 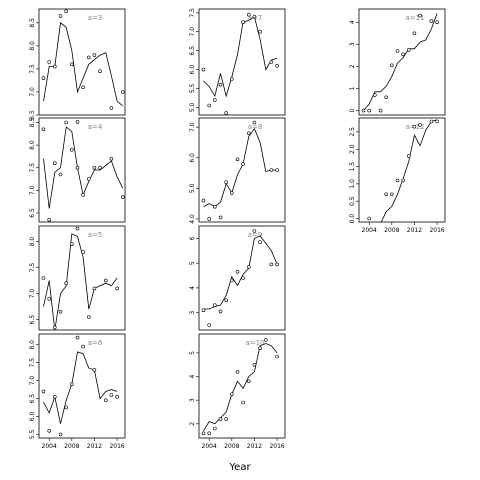 What do you see at coordinates (209, 446) in the screenshot?
I see `x-tick-label: 2004` at bounding box center [209, 446].